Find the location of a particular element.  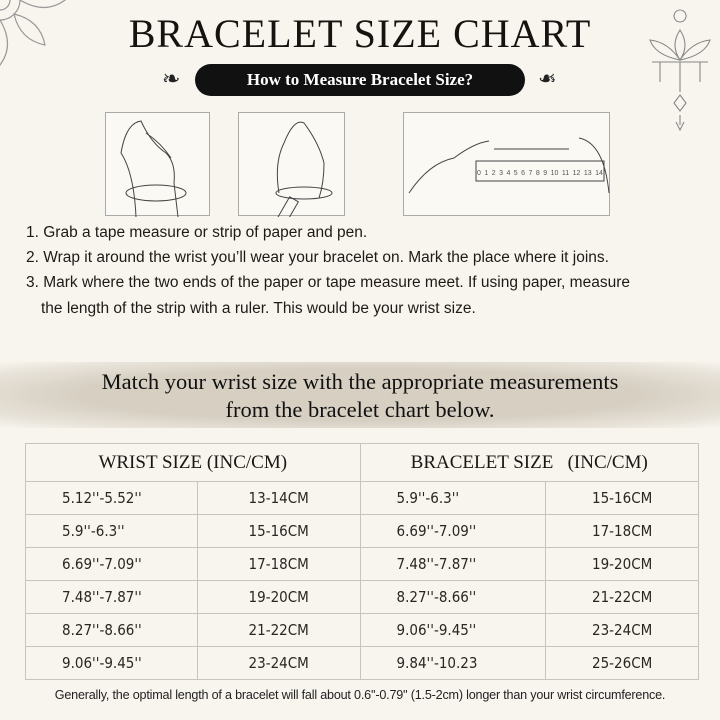

bracelet-inch: 5.9''-6.3'' is located at coordinates (453, 498).